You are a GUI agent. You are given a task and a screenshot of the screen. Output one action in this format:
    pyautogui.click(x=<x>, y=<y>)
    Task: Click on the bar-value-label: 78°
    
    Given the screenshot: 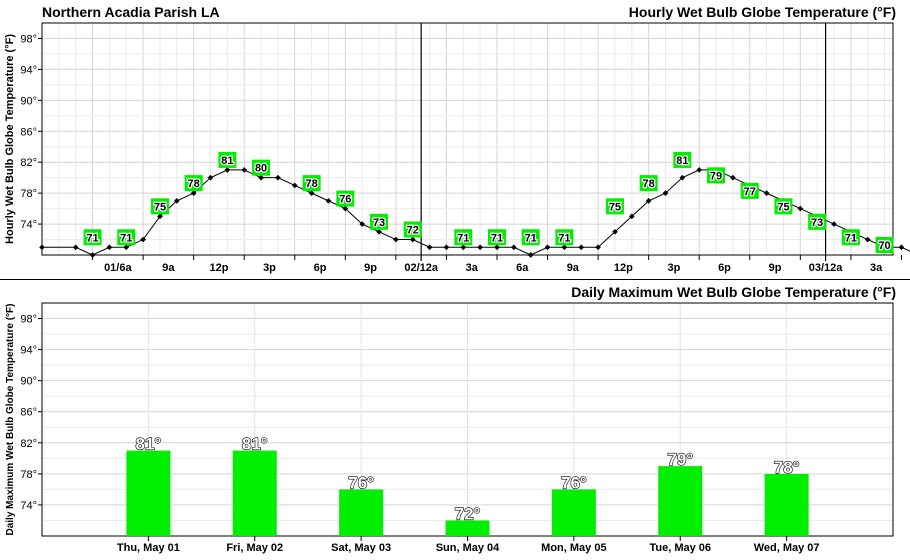 What is the action you would take?
    pyautogui.click(x=787, y=467)
    